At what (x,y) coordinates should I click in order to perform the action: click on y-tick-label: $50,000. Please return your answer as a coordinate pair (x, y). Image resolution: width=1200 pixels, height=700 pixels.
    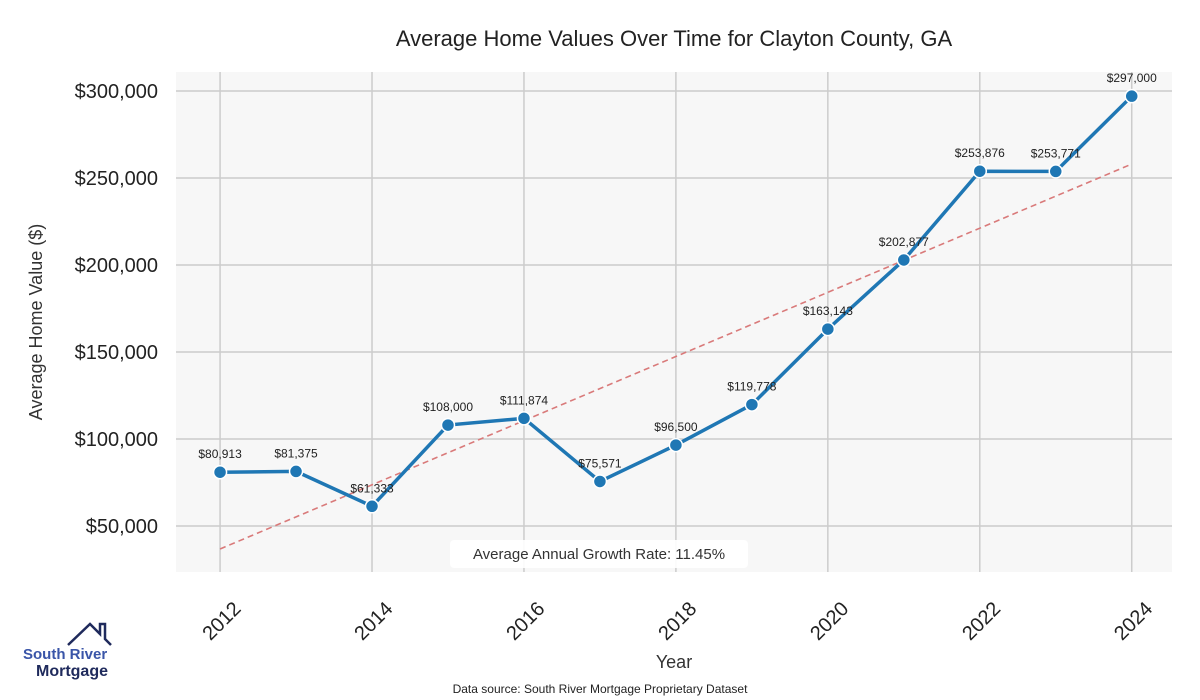
    Looking at the image, I should click on (122, 527).